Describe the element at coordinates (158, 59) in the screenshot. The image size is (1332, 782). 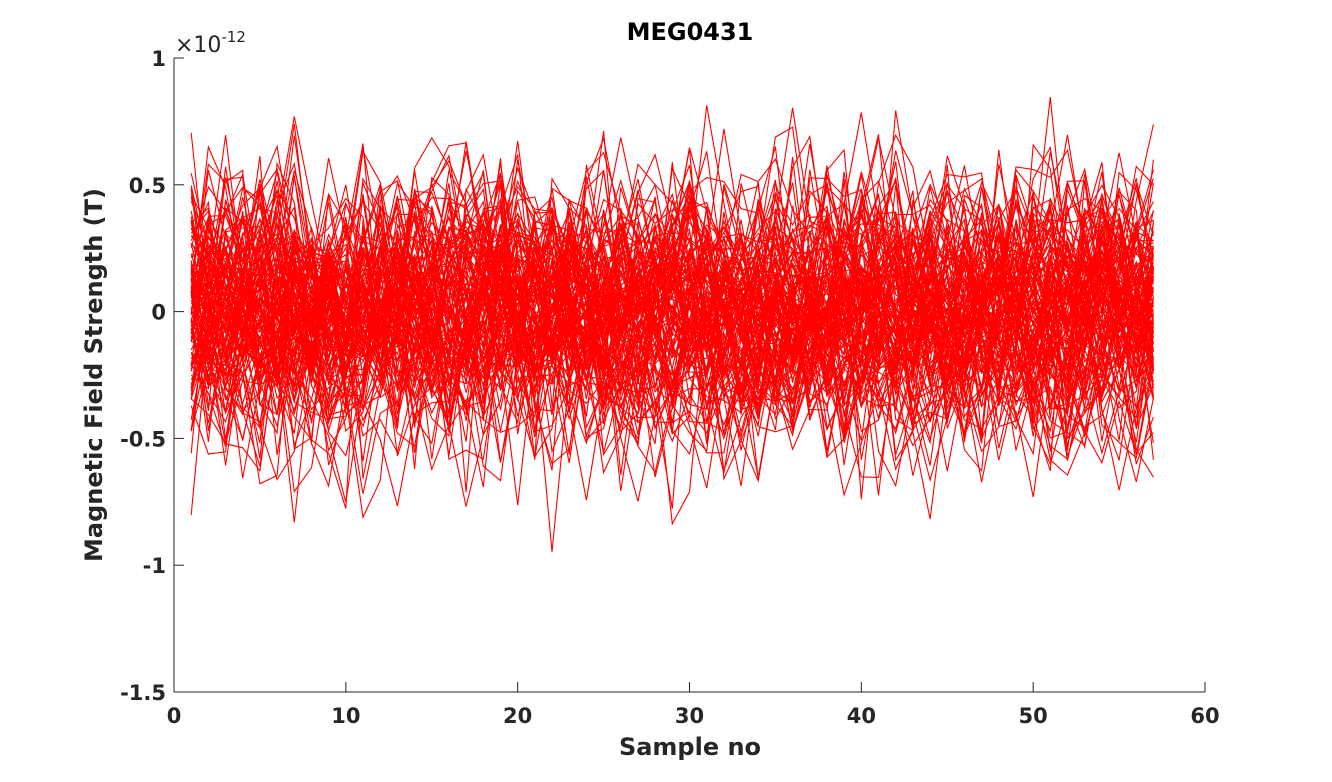
I see `y-tick-label: 1` at that location.